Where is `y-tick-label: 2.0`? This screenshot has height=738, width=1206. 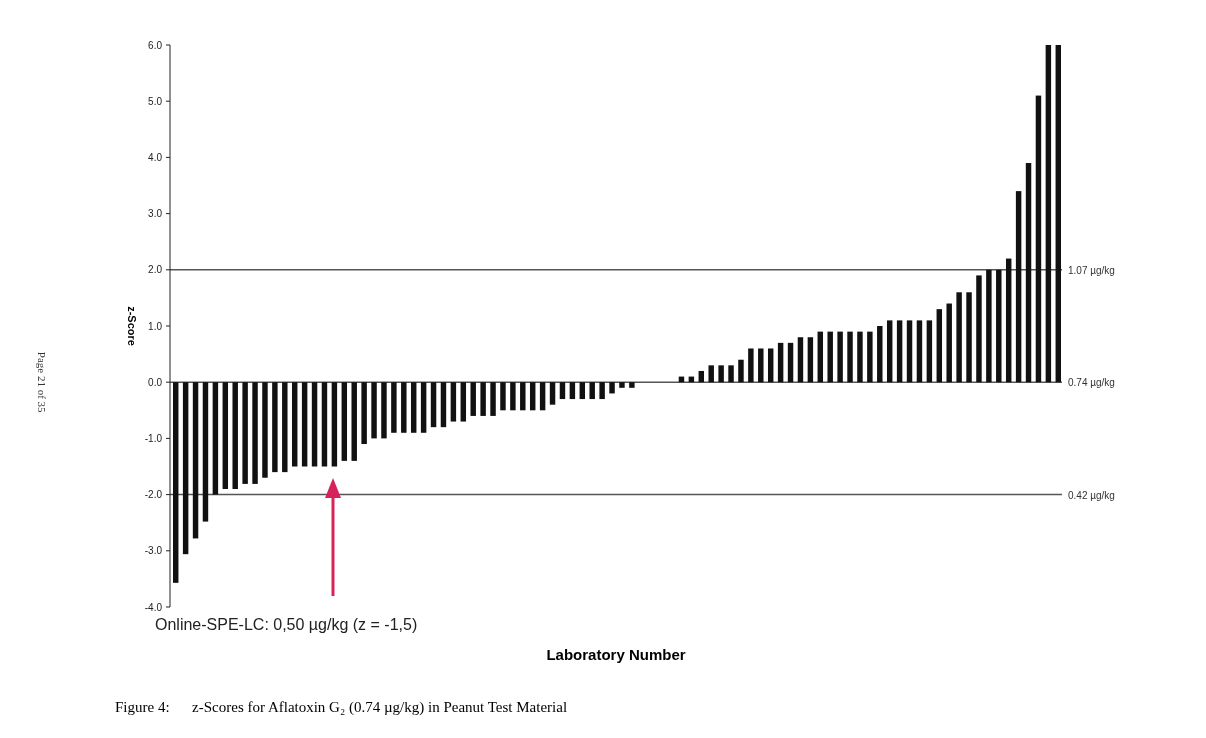
y-tick-label: 2.0 is located at coordinates (155, 270).